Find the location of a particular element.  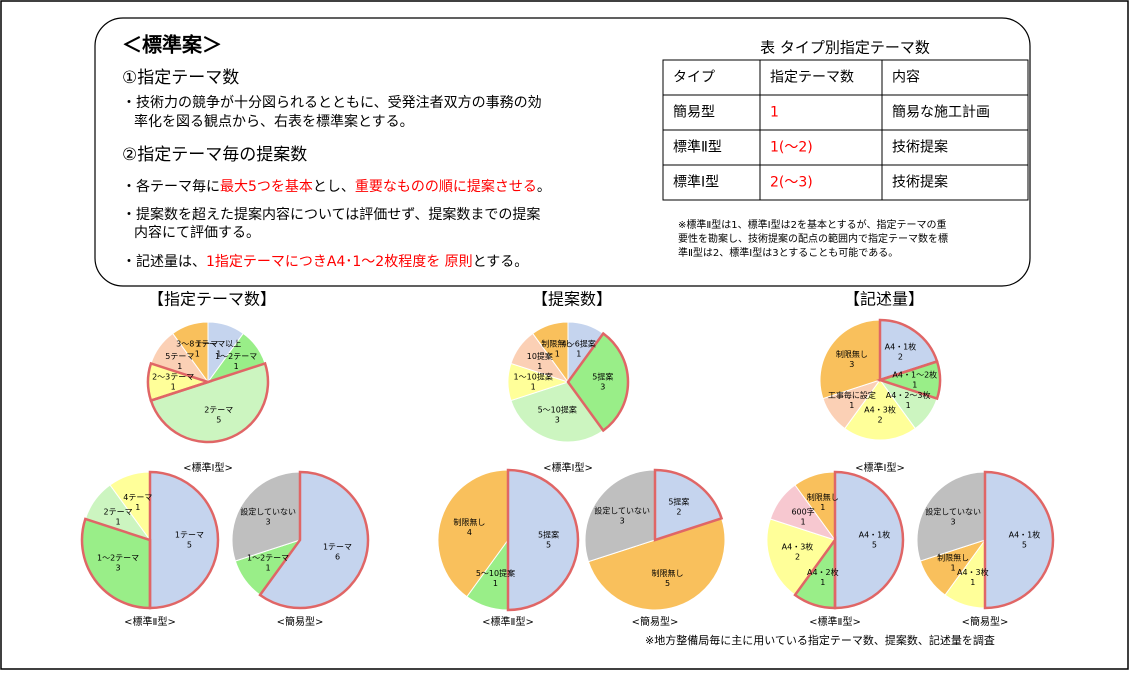

text-run: ・各テーマ毎に is located at coordinates (171, 187).